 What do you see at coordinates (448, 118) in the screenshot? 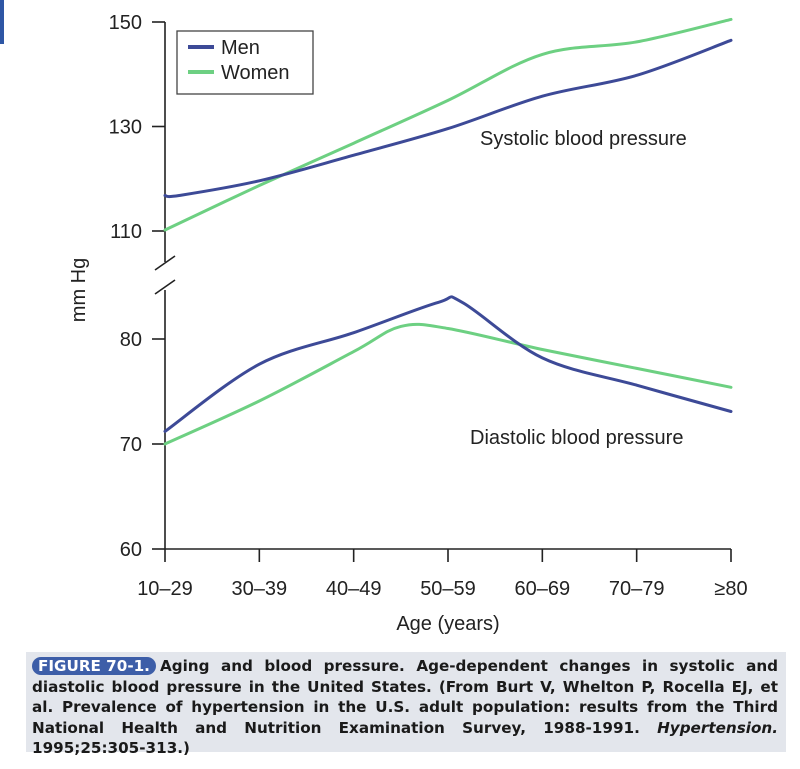
I see `systolic-men-line` at bounding box center [448, 118].